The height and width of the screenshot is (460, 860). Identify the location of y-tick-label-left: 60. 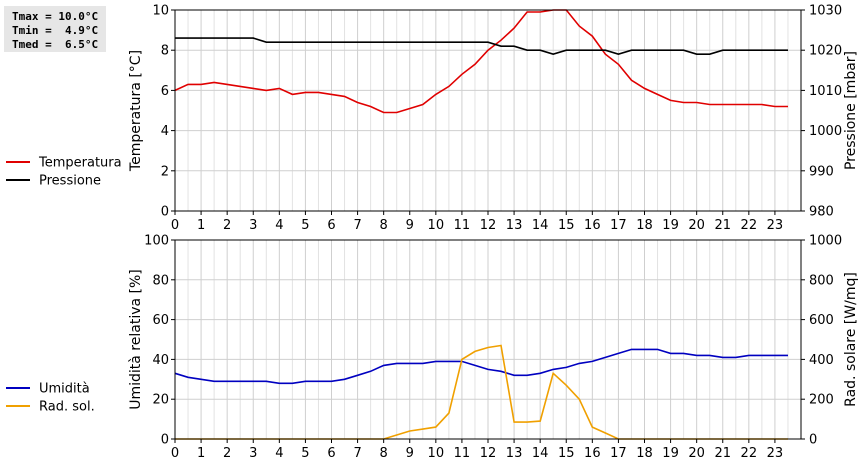
(160, 320).